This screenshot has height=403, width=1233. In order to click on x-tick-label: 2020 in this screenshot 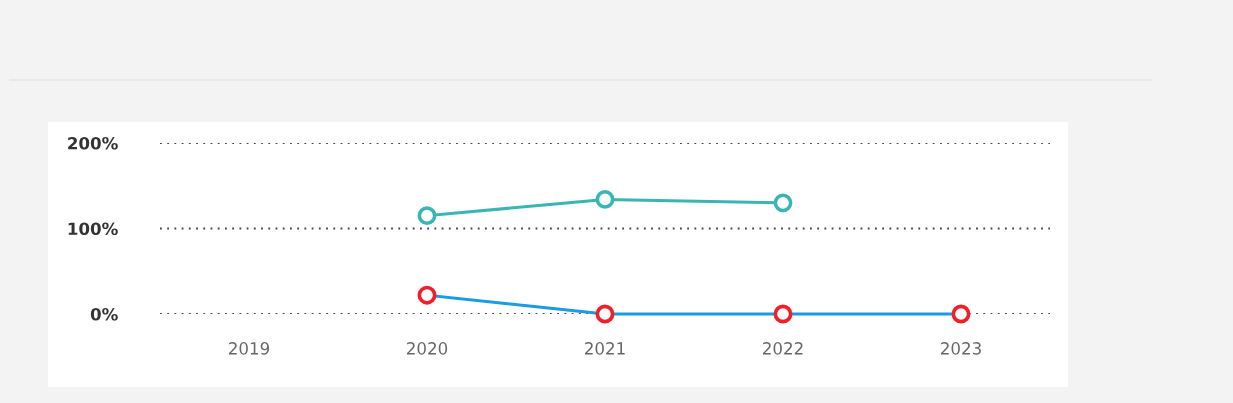, I will do `click(427, 348)`.